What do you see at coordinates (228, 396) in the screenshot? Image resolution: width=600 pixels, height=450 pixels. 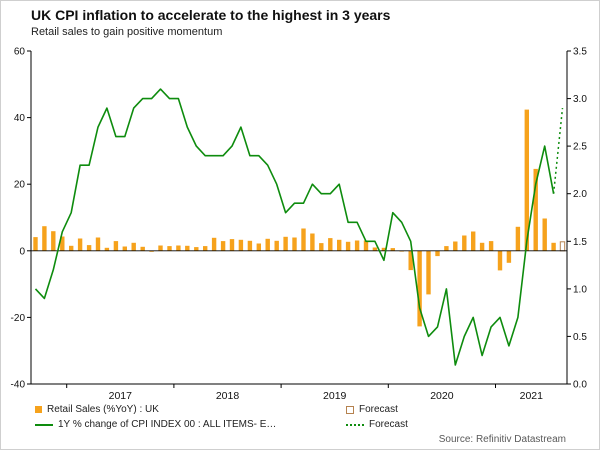 I see `x-axis-year-label: 2018` at bounding box center [228, 396].